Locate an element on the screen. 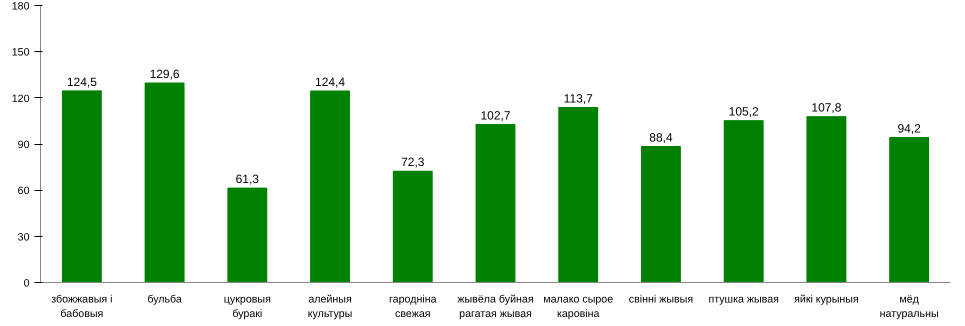  x-tick-label: яйкі курыныя is located at coordinates (826, 300).